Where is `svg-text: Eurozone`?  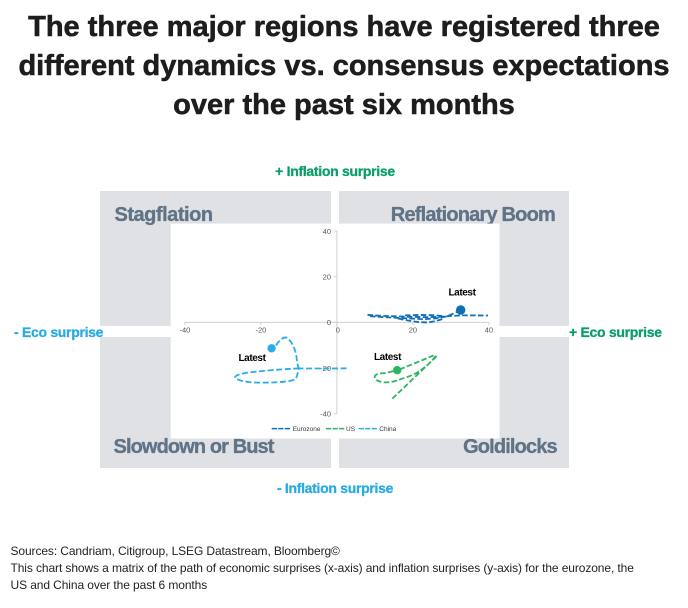
svg-text: Eurozone is located at coordinates (307, 429).